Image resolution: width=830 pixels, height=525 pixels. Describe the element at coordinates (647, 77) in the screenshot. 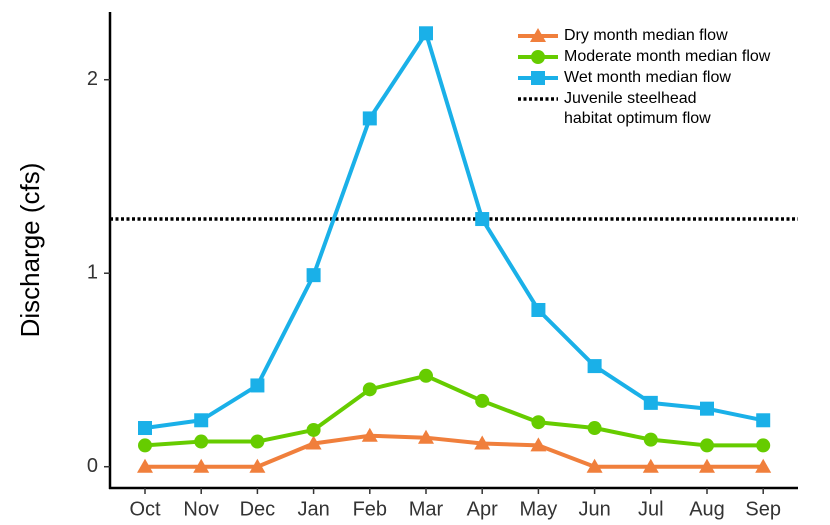

I see `legend-label: Wet month median flow` at that location.